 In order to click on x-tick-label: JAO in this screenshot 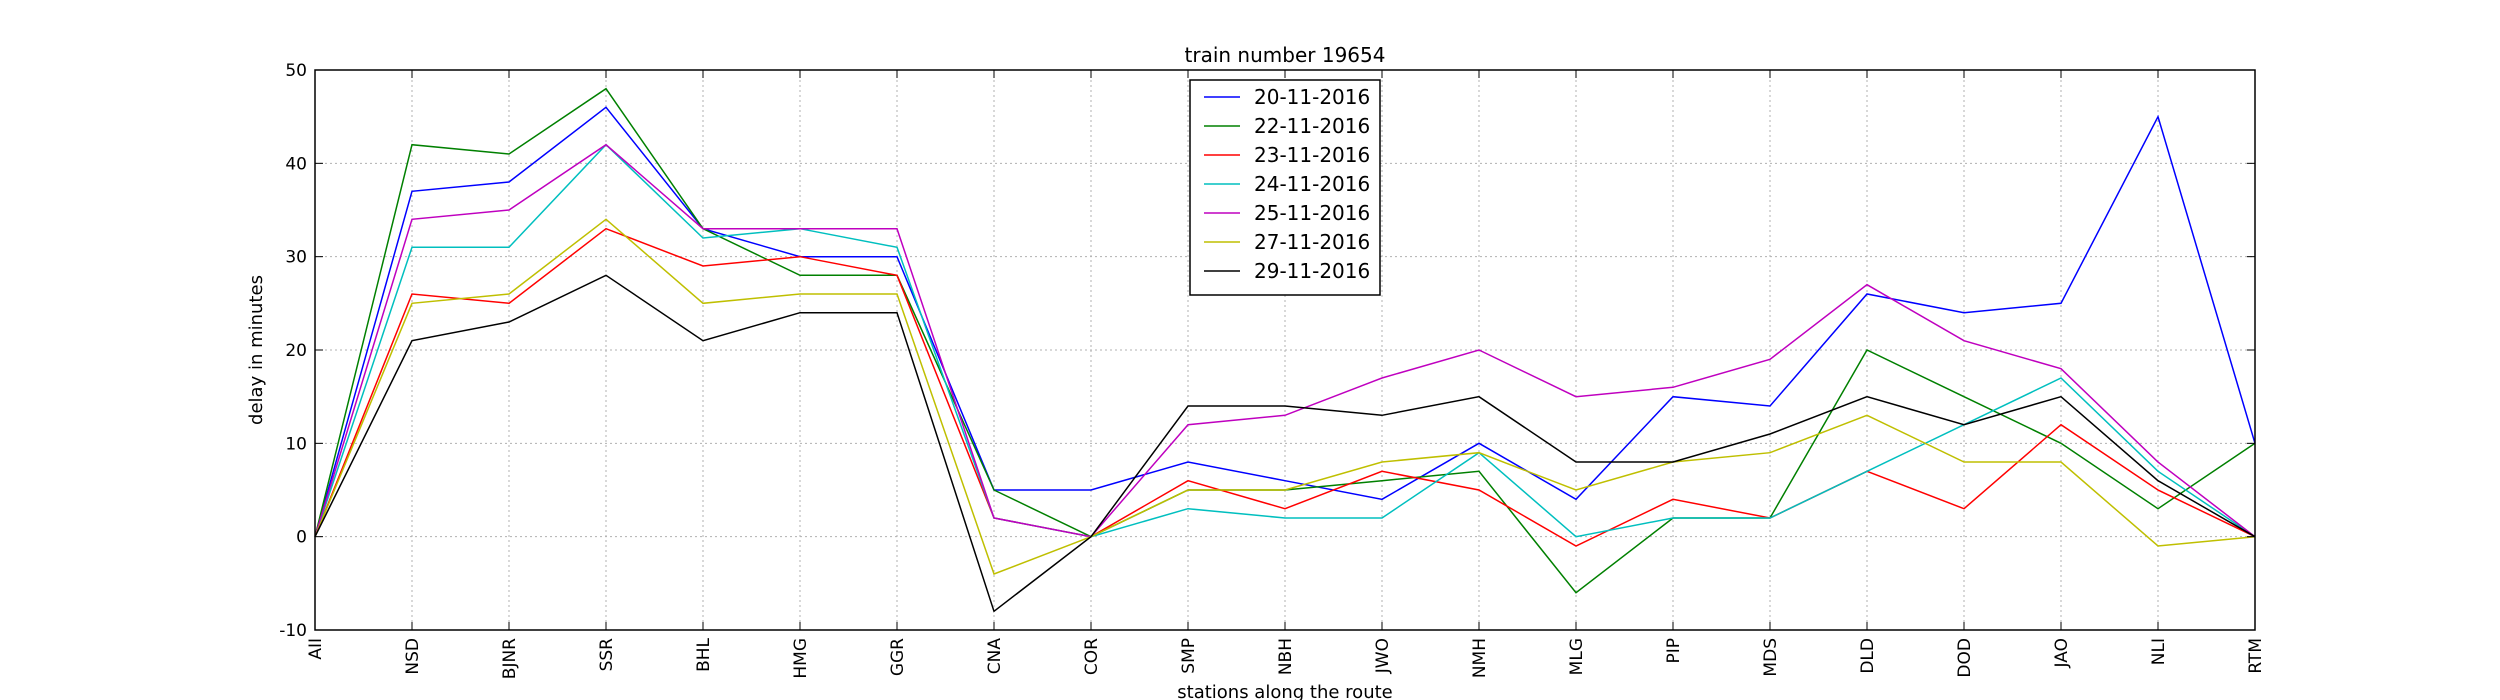, I will do `click(2062, 653)`.